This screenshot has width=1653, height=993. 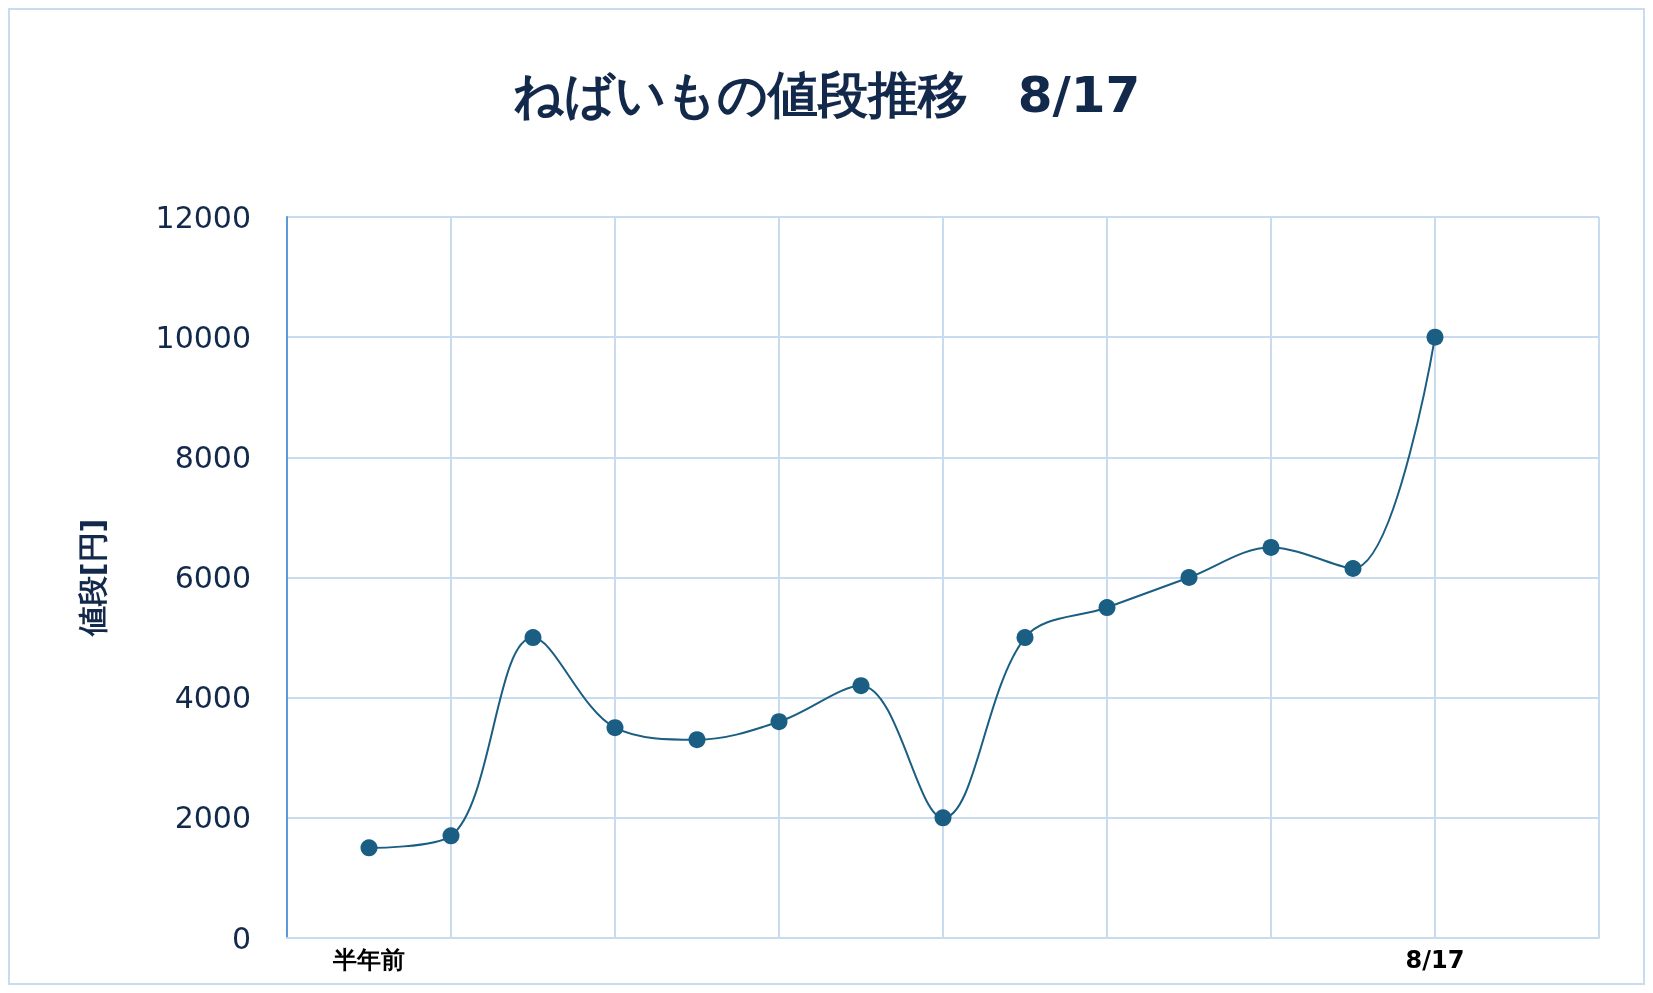 I want to click on y-tick-label: 8000, so click(x=212, y=457).